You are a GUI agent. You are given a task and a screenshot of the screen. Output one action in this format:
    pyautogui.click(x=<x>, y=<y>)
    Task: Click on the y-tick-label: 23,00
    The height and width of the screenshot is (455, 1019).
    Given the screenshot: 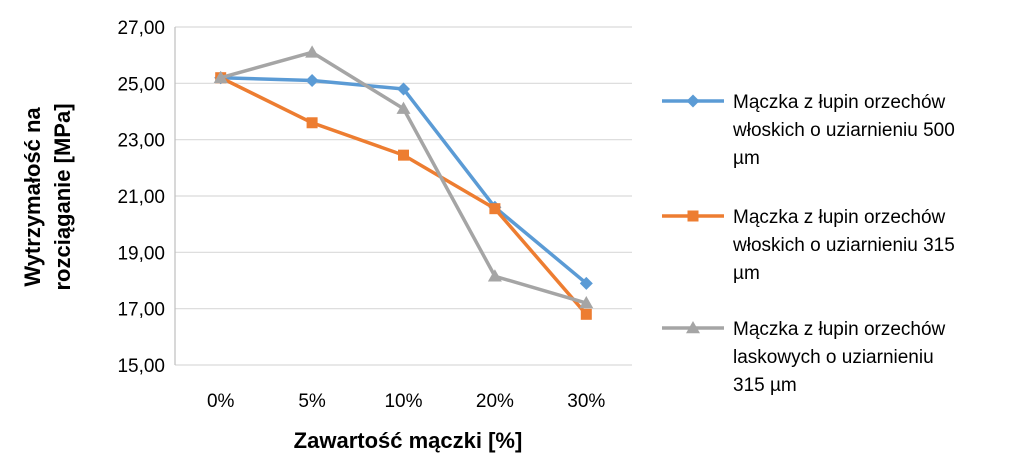 What is the action you would take?
    pyautogui.click(x=141, y=141)
    